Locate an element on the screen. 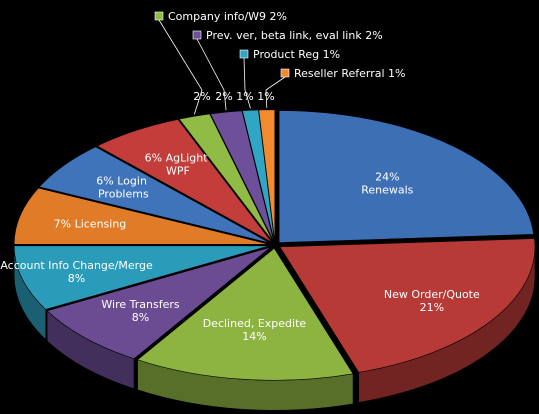 This screenshot has width=539, height=414. legend-marker-reseller-referral is located at coordinates (285, 73).